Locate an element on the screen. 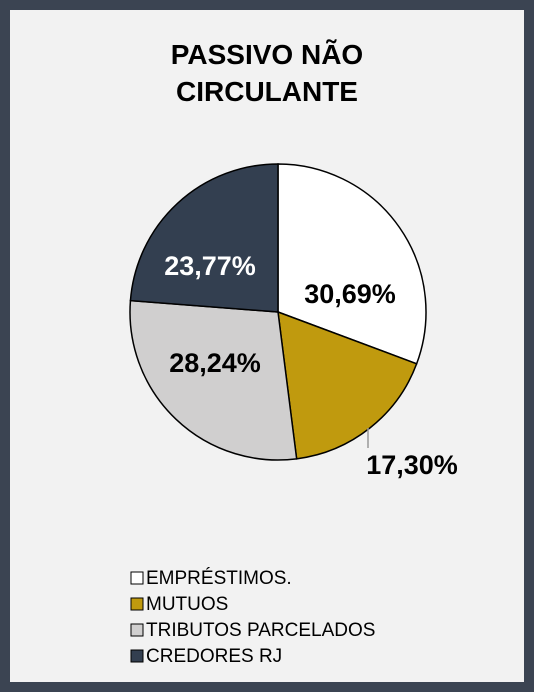  data-label: 23,77% is located at coordinates (210, 266).